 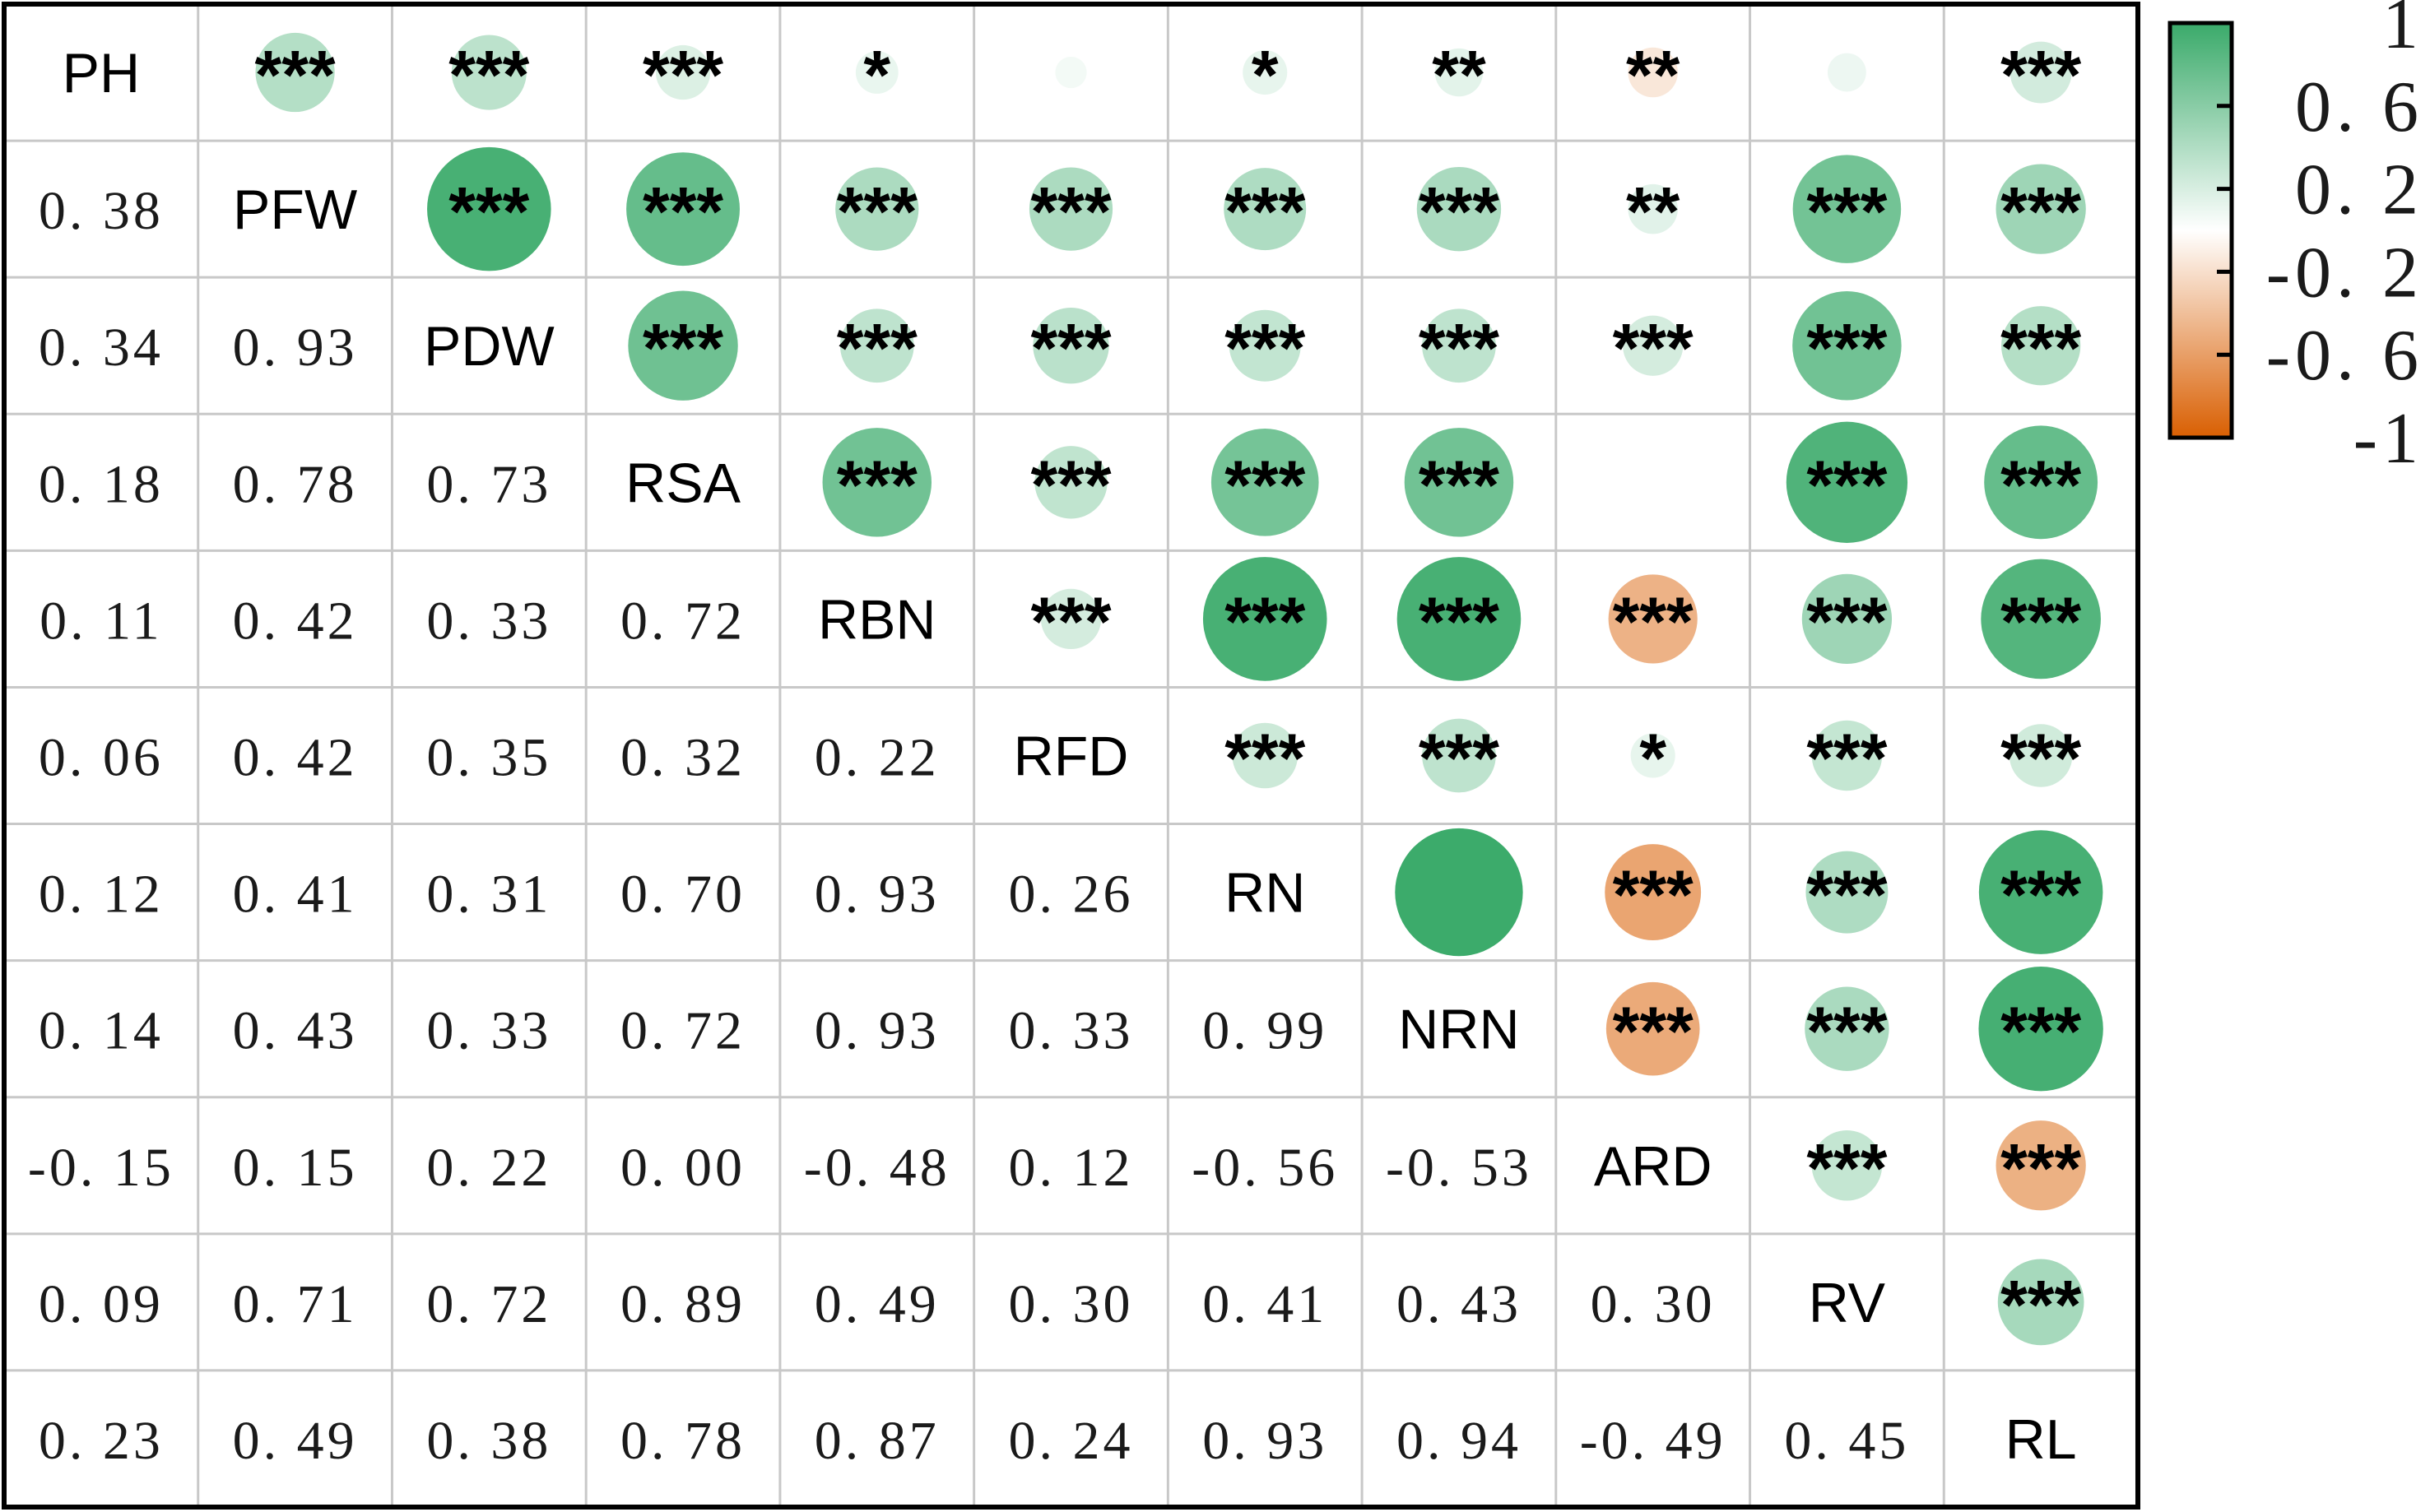 What do you see at coordinates (295, 895) in the screenshot?
I see `coefficient-label: 0. 41` at bounding box center [295, 895].